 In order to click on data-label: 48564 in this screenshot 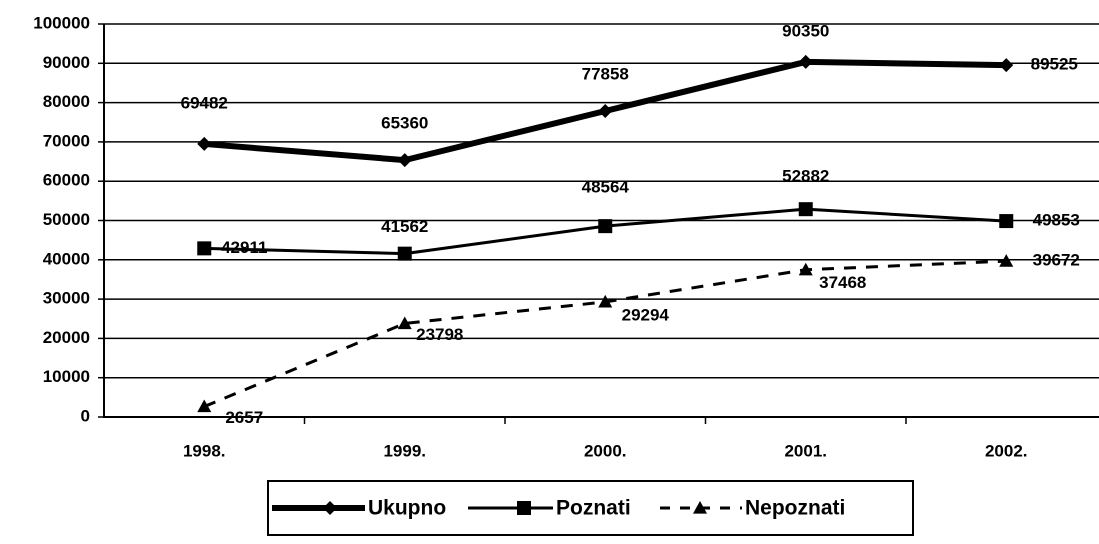, I will do `click(606, 187)`.